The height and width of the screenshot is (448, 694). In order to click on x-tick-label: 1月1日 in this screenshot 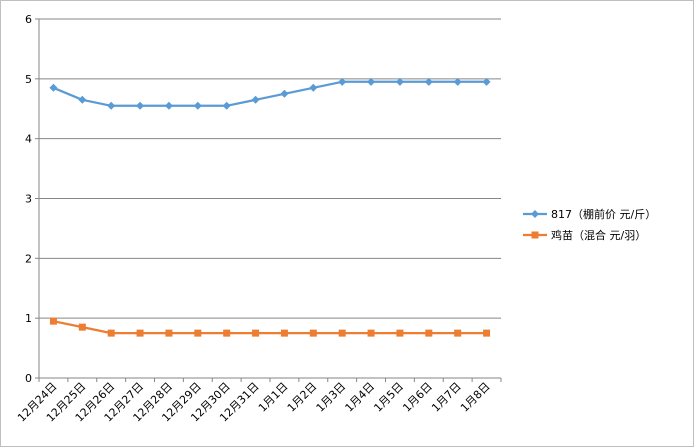, I will do `click(273, 397)`.